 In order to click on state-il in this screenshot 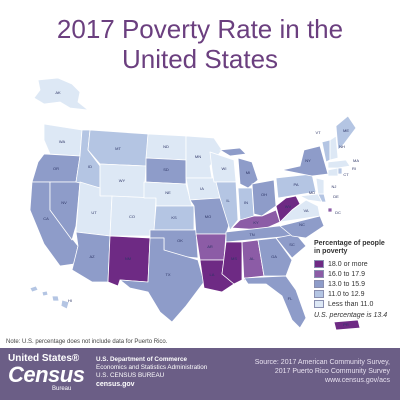, I will do `click(227, 206)`.